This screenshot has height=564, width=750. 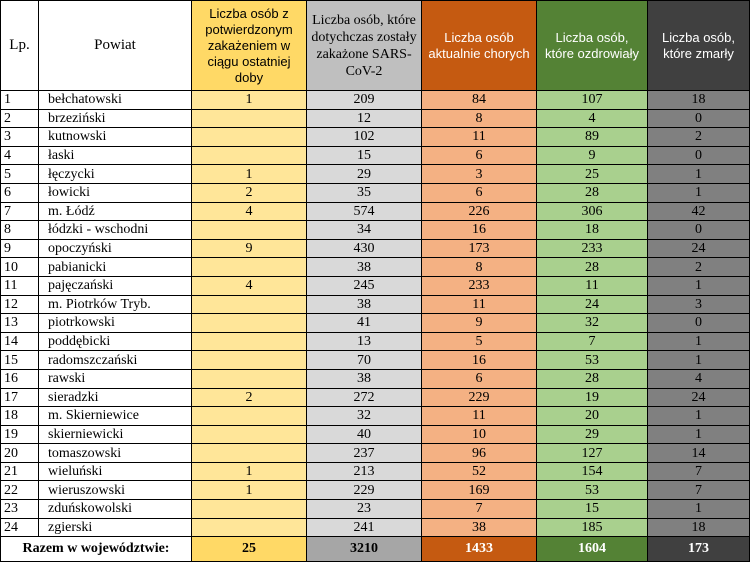 I want to click on cell-powiat: zgierski, so click(x=115, y=527).